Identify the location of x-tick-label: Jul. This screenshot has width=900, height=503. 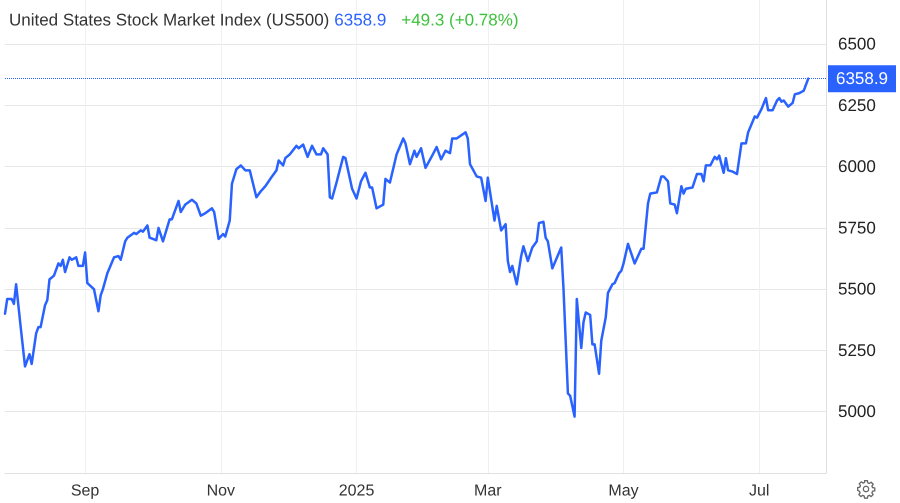
(759, 491).